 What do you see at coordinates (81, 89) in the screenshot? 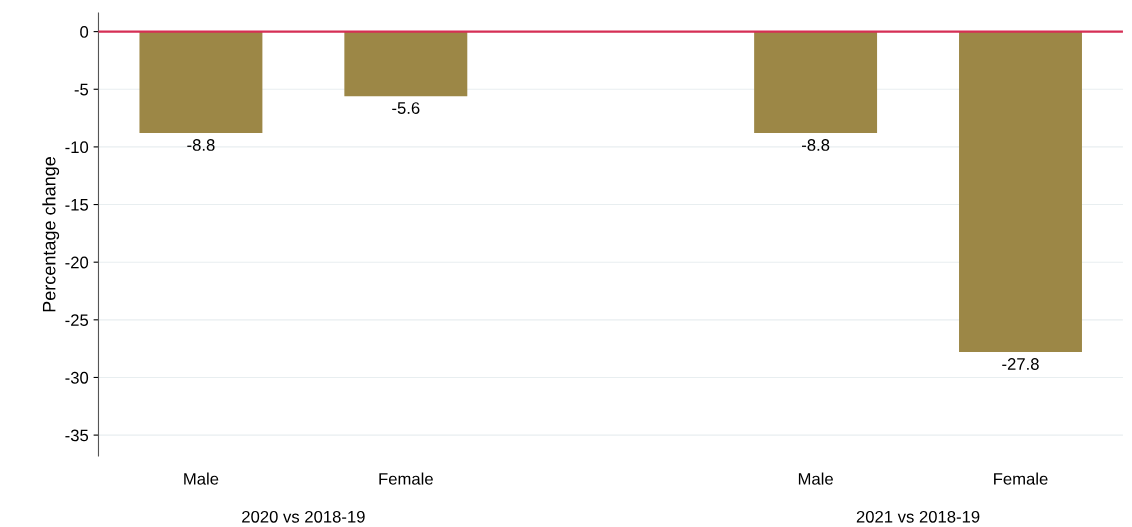
I see `y-tick-label: -5` at bounding box center [81, 89].